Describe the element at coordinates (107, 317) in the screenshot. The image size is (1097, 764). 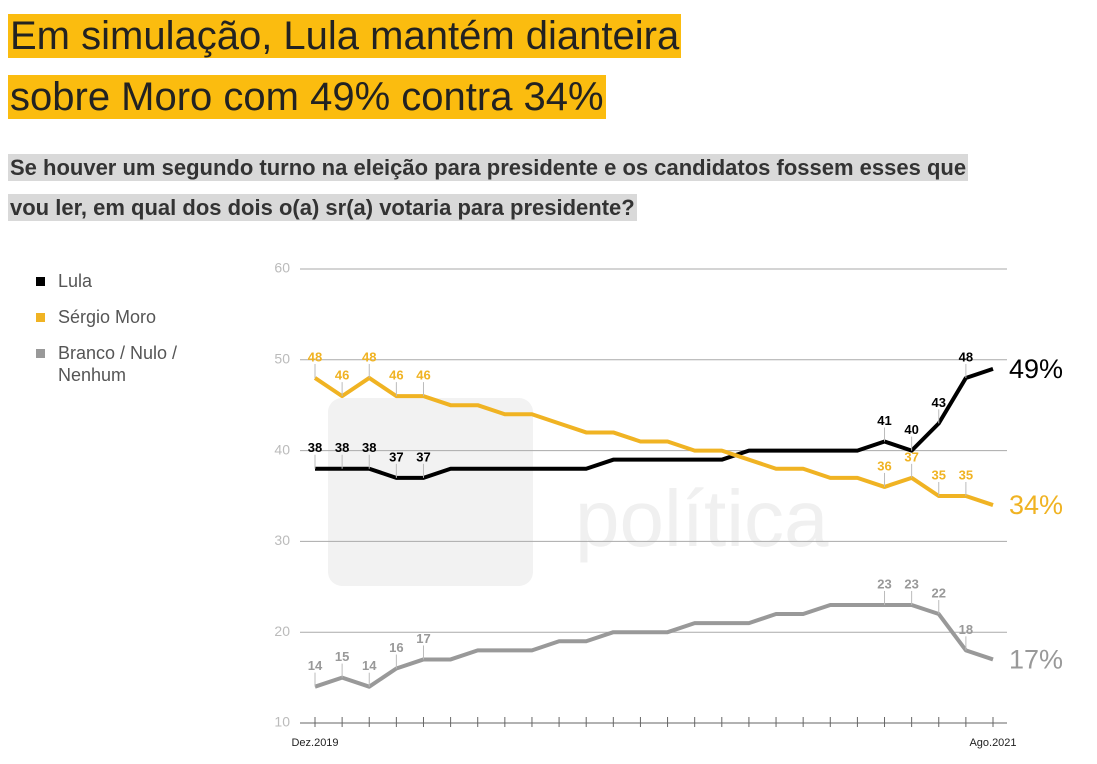
I see `legend-label: Sérgio Moro` at that location.